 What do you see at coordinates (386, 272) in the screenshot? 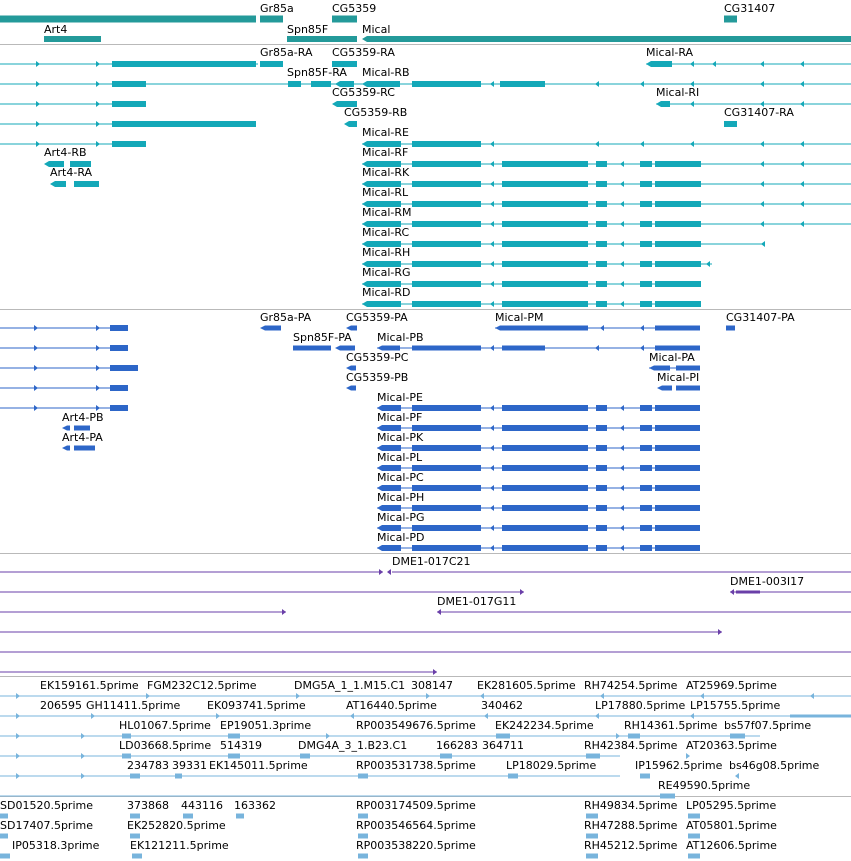
I see `transcript-label: Mical-RG` at bounding box center [386, 272].